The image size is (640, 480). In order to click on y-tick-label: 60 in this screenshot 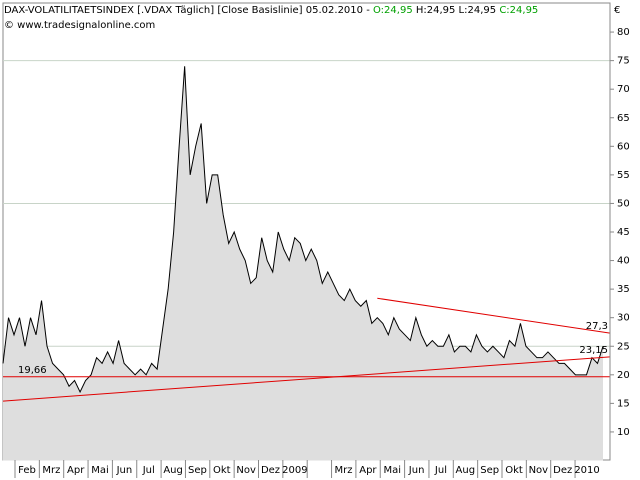, I will do `click(623, 146)`.